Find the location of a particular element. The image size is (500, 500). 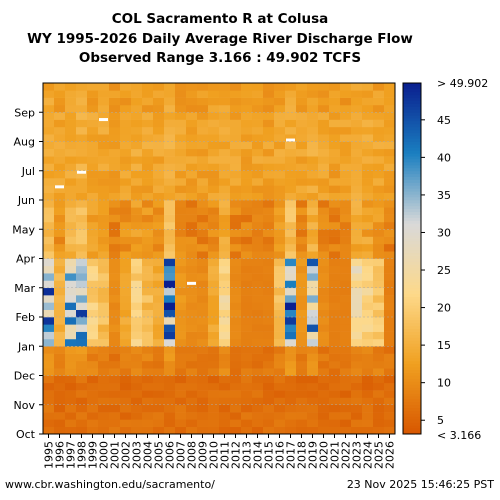

chart-range-text: Observed Range 3.166 : 49.902 TCFS is located at coordinates (220, 58).